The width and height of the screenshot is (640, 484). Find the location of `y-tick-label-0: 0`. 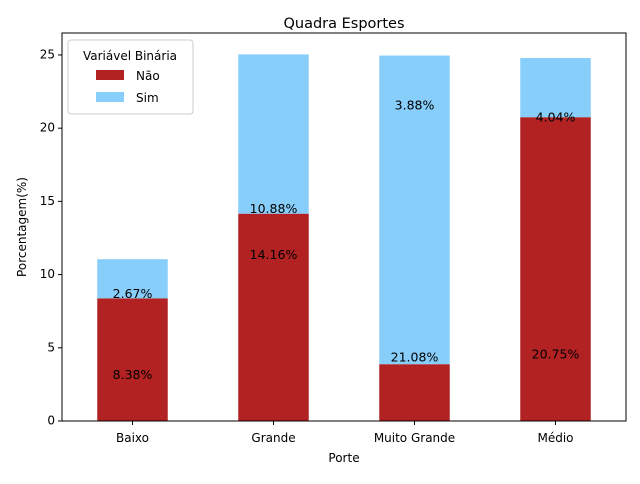

y-tick-label-0: 0 is located at coordinates (51, 421).